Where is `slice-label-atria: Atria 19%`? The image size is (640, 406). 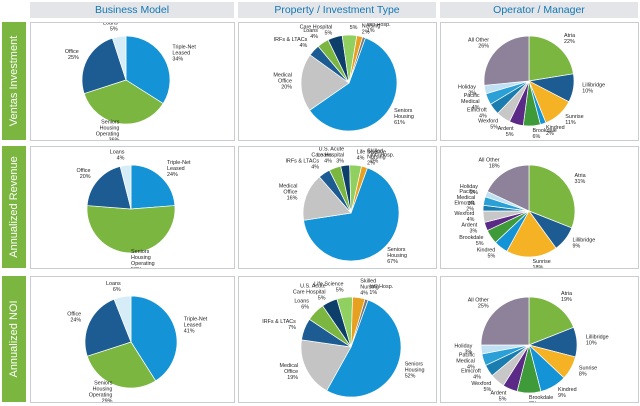 slice-label-atria: Atria 19% is located at coordinates (566, 297).